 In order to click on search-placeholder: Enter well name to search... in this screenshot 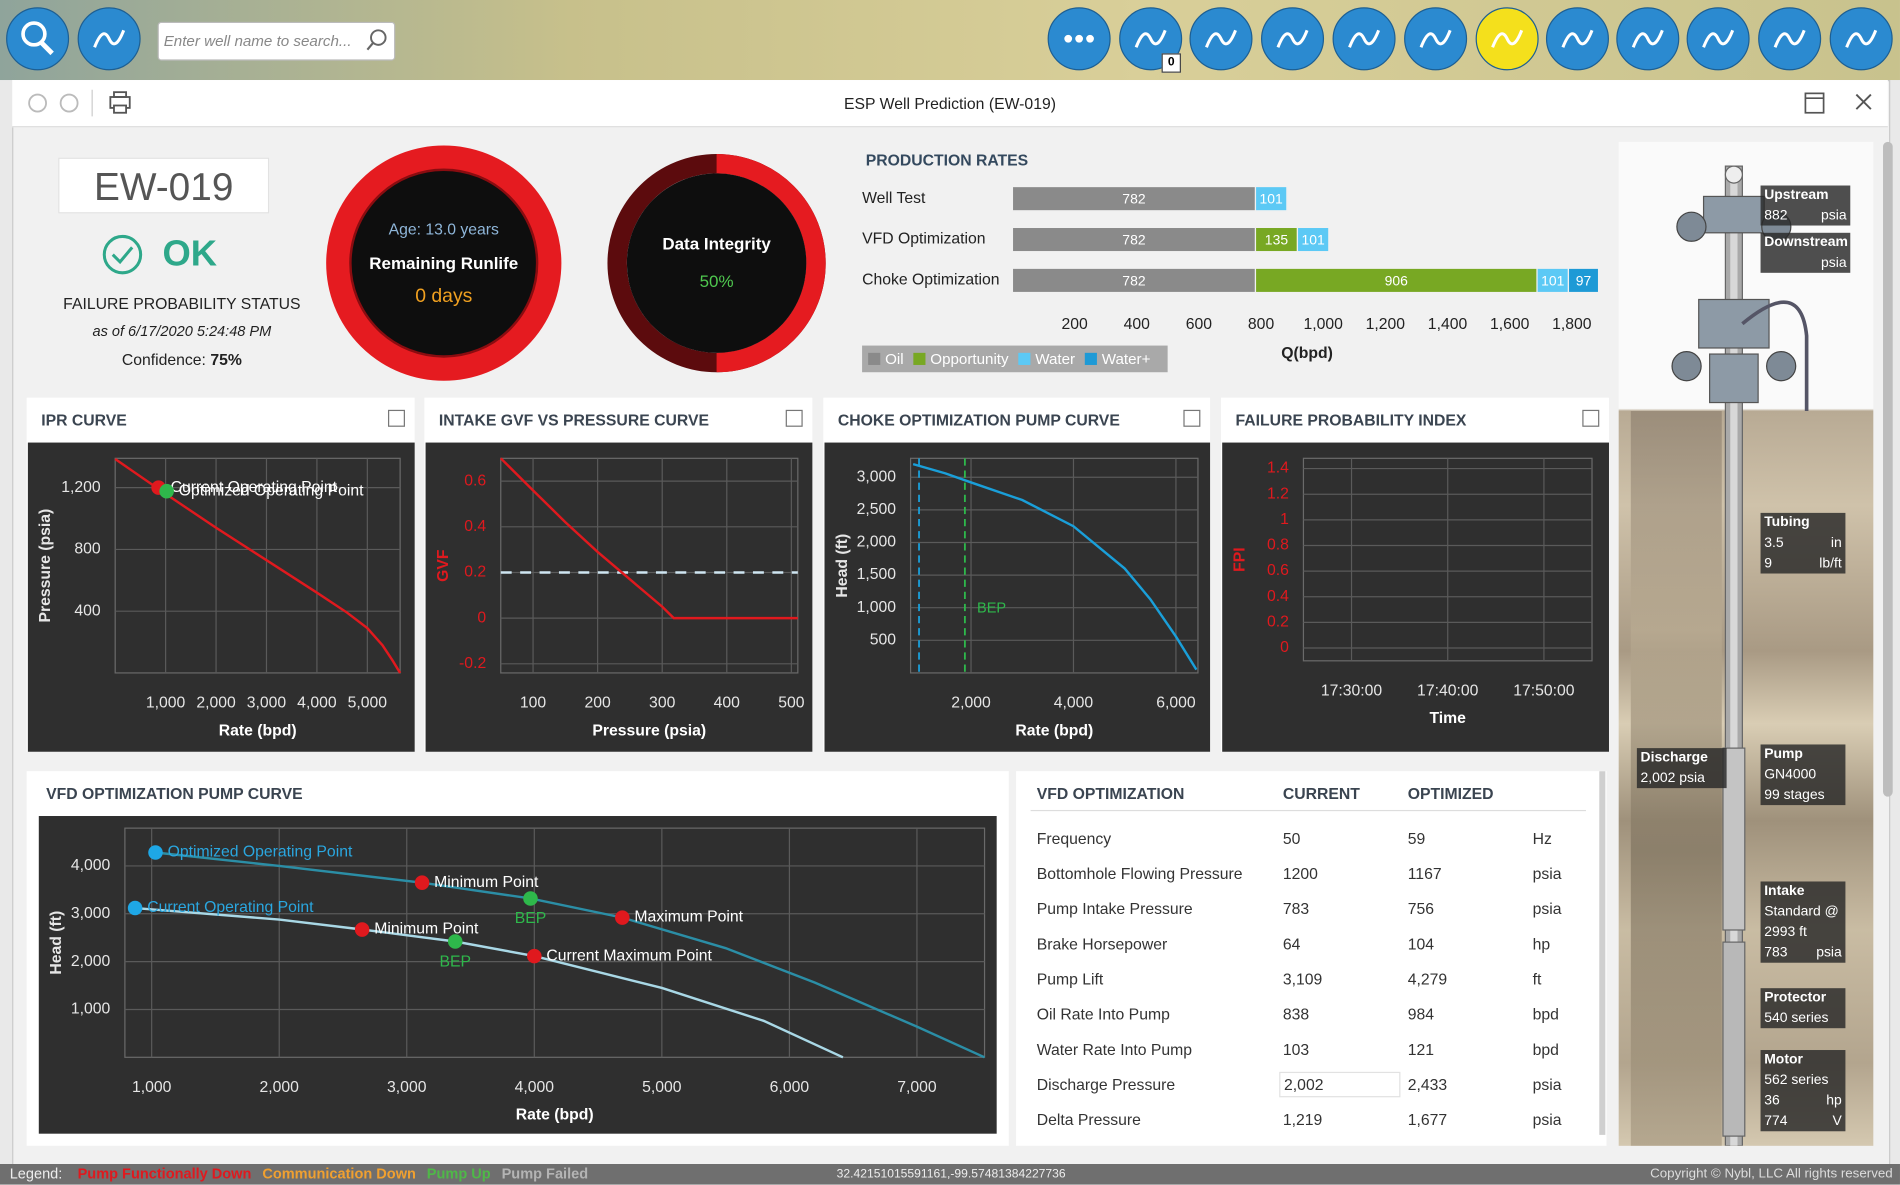, I will do `click(257, 41)`.